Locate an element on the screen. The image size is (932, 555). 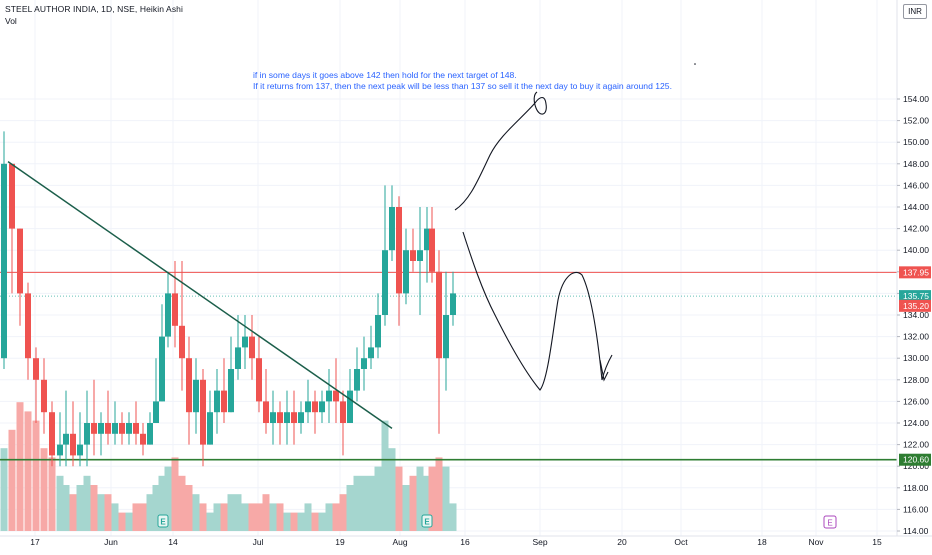
last-price-badge-bg is located at coordinates (915, 296).